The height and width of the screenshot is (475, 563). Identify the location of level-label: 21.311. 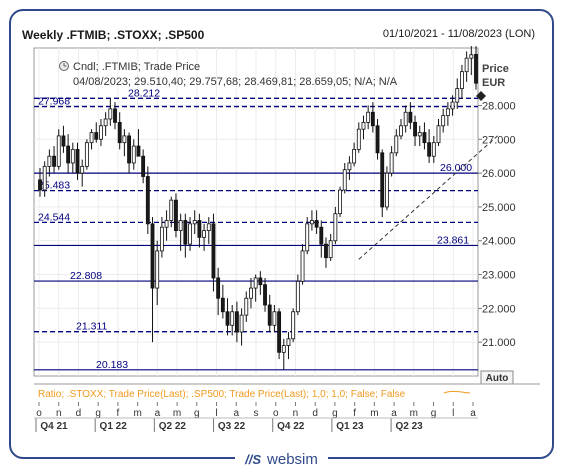
(91, 327).